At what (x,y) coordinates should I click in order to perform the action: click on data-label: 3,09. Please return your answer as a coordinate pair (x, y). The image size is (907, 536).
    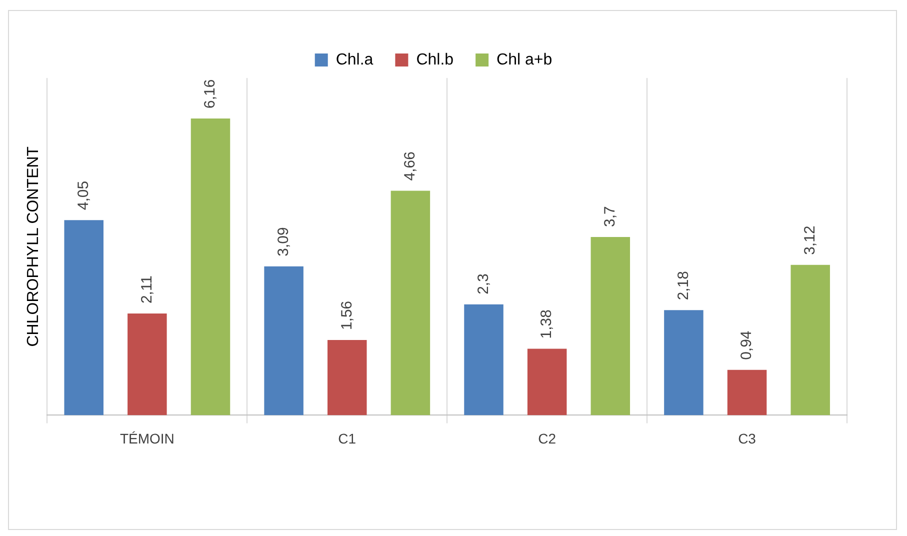
    Looking at the image, I should click on (283, 241).